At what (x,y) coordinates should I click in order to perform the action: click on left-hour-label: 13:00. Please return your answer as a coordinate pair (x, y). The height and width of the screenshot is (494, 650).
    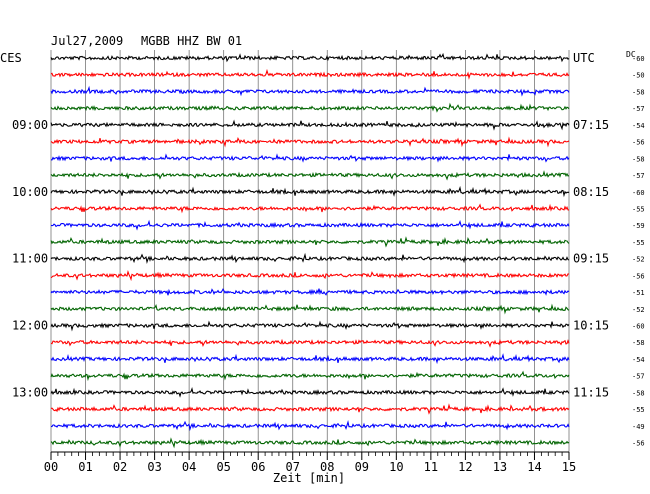
    Looking at the image, I should click on (30, 392).